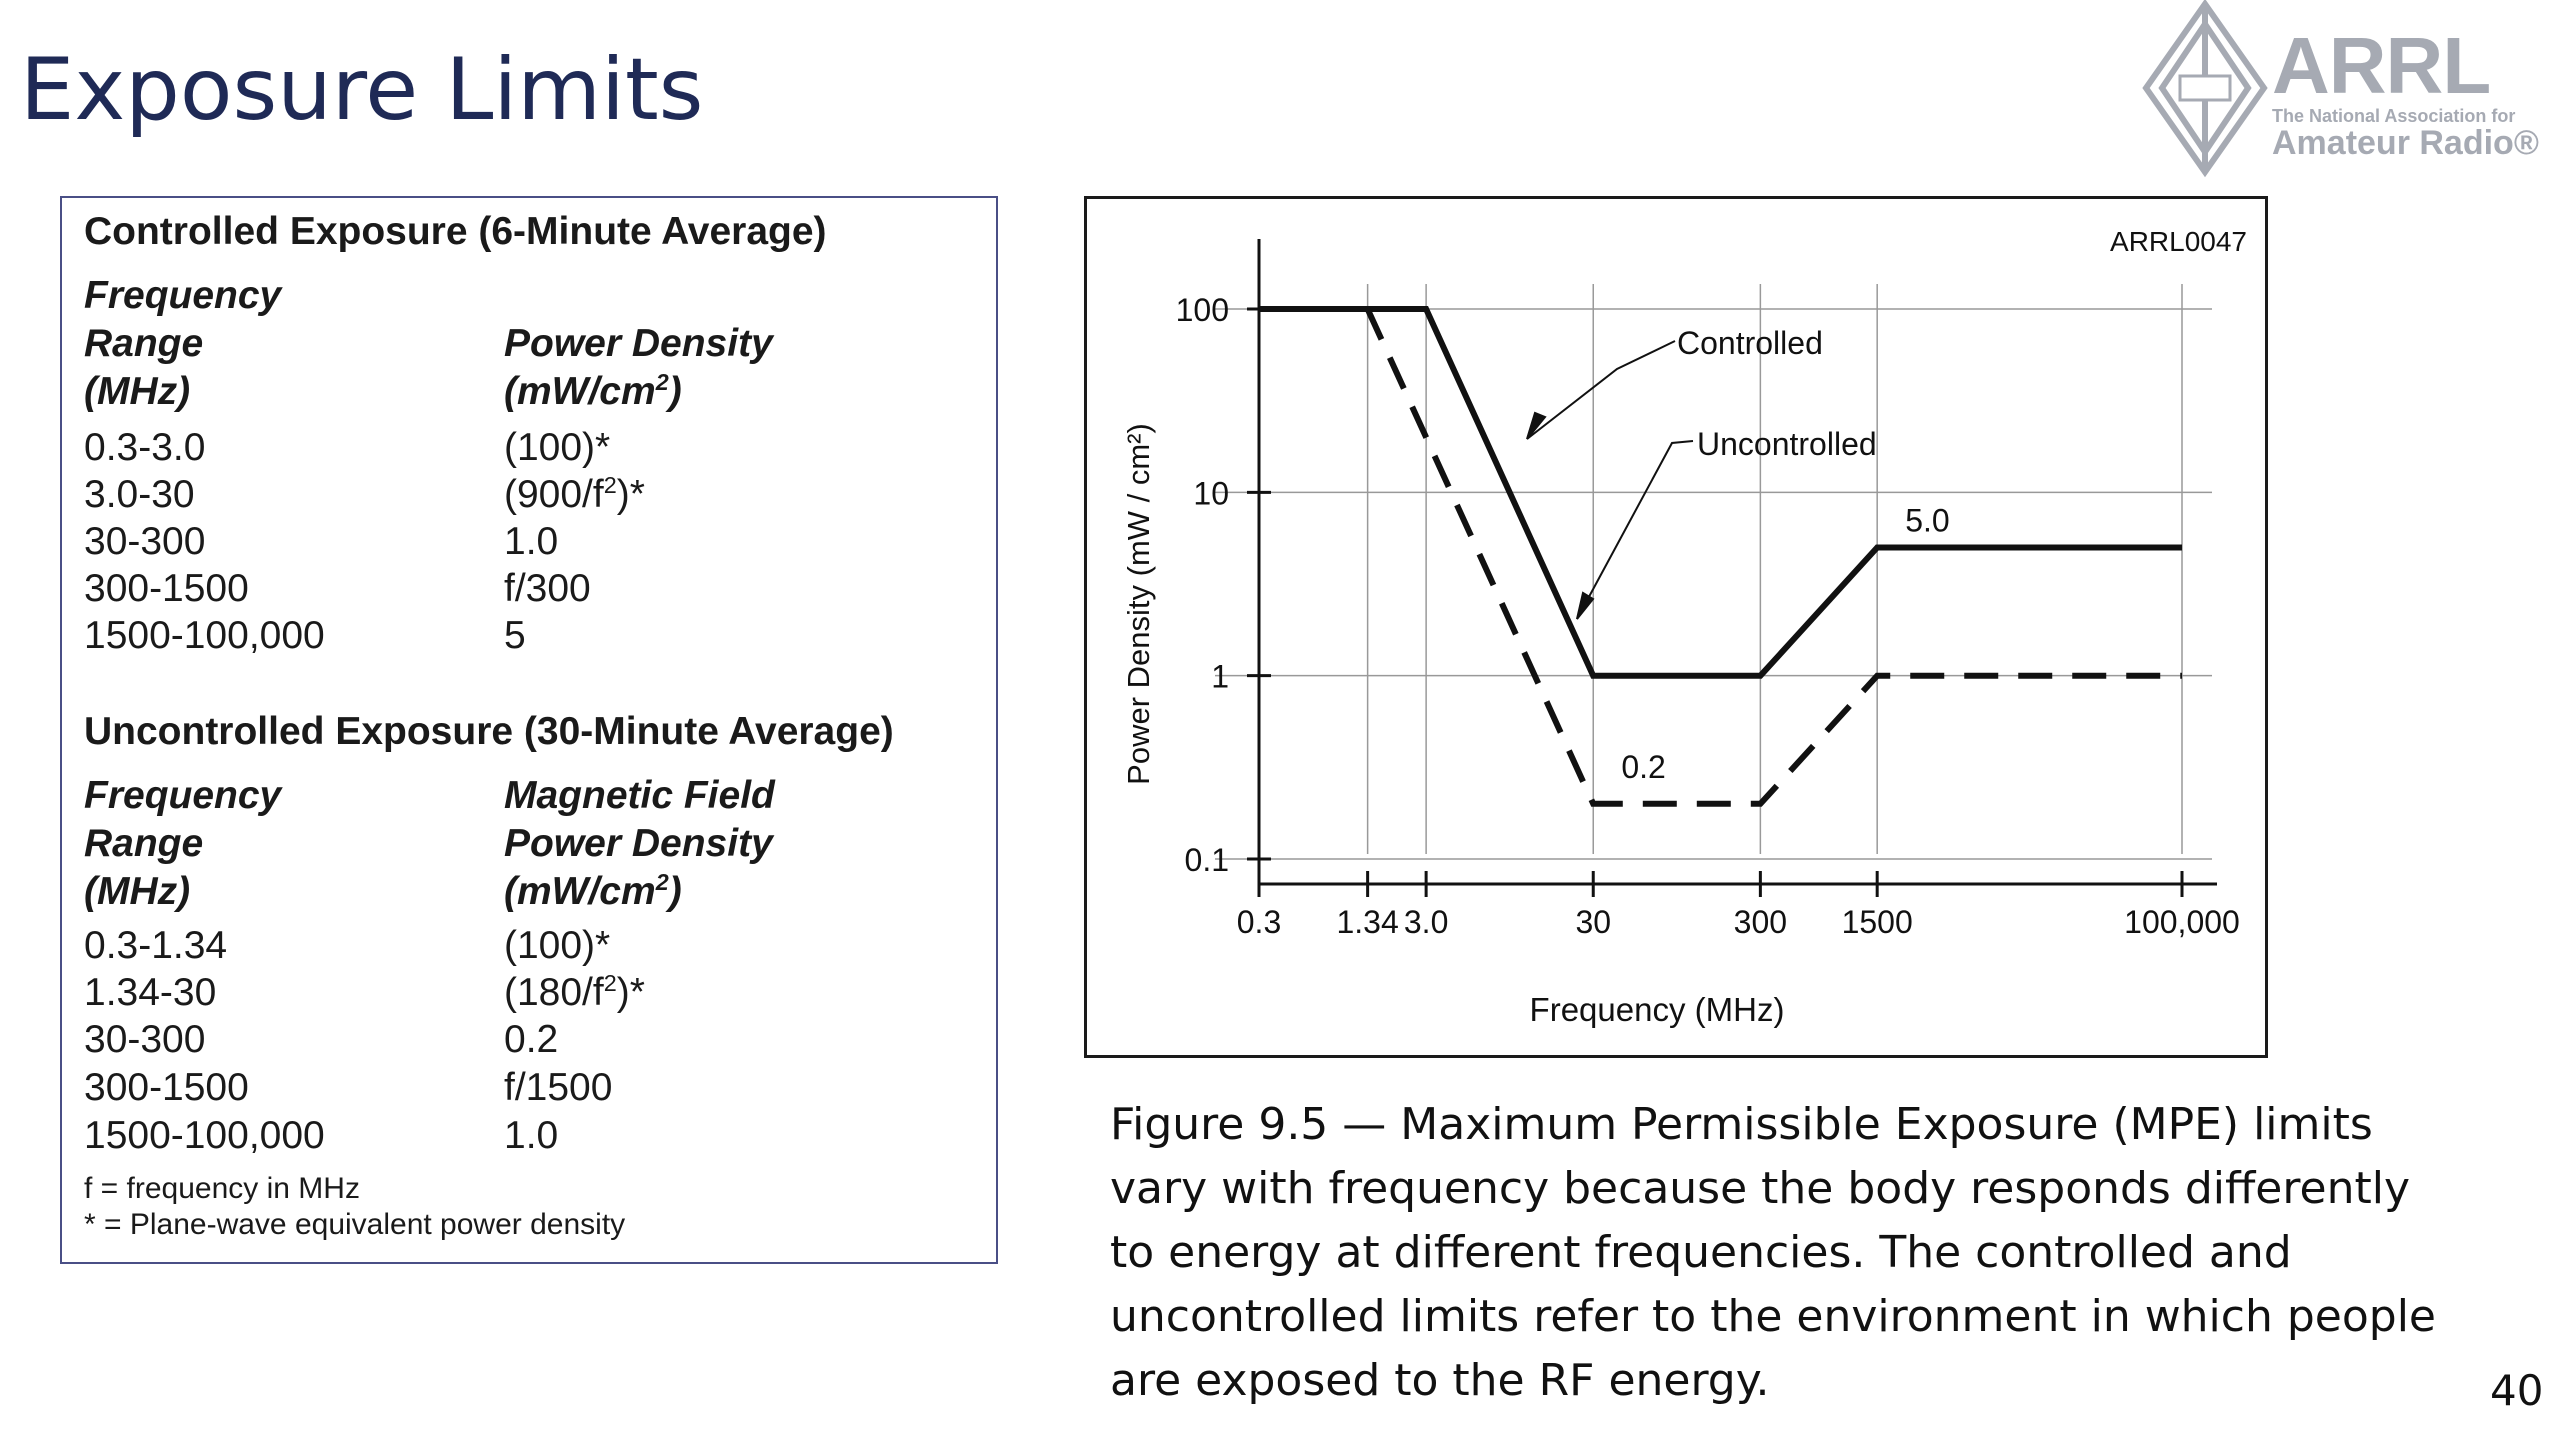 Image resolution: width=2560 pixels, height=1440 pixels. I want to click on uncontrolled-range-3: 30-300, so click(145, 1039).